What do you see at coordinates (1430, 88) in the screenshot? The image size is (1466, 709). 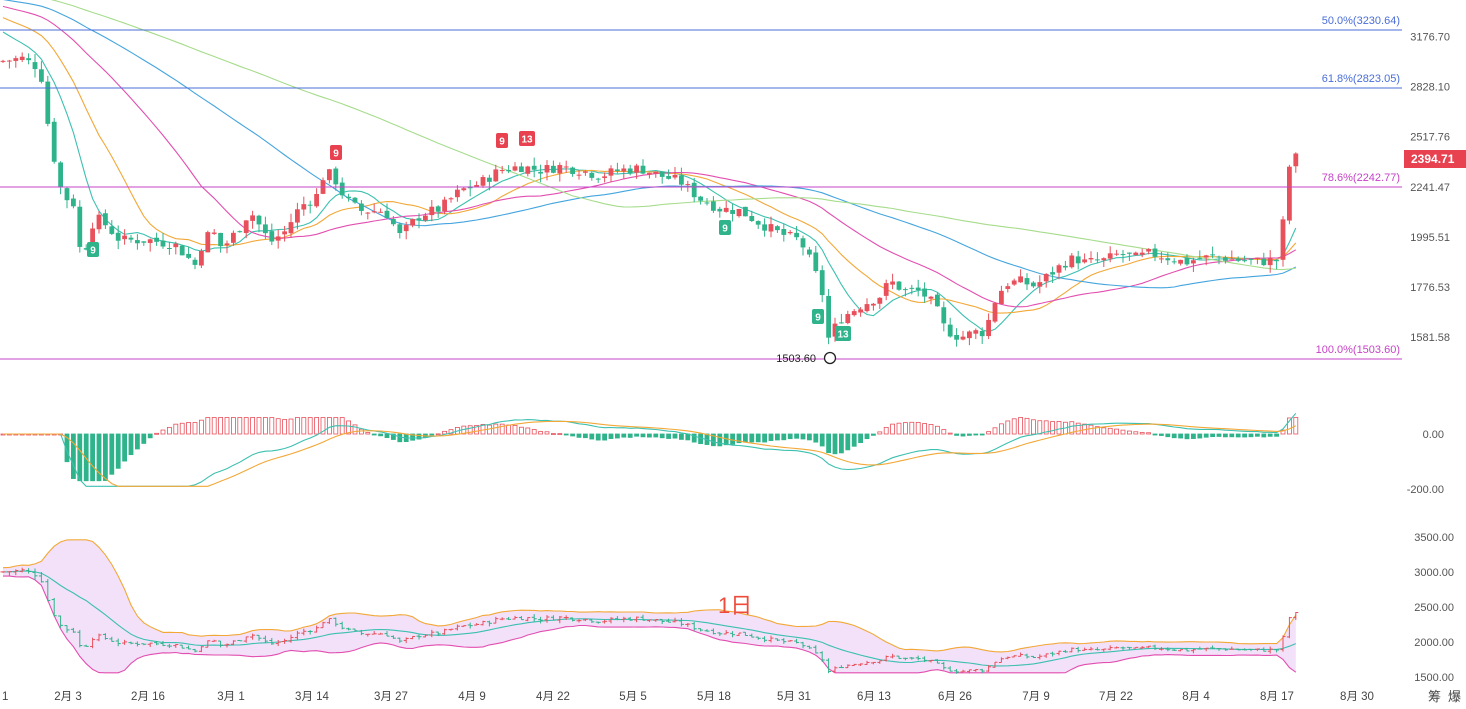 I see `price-axis-tick: 2828.10` at bounding box center [1430, 88].